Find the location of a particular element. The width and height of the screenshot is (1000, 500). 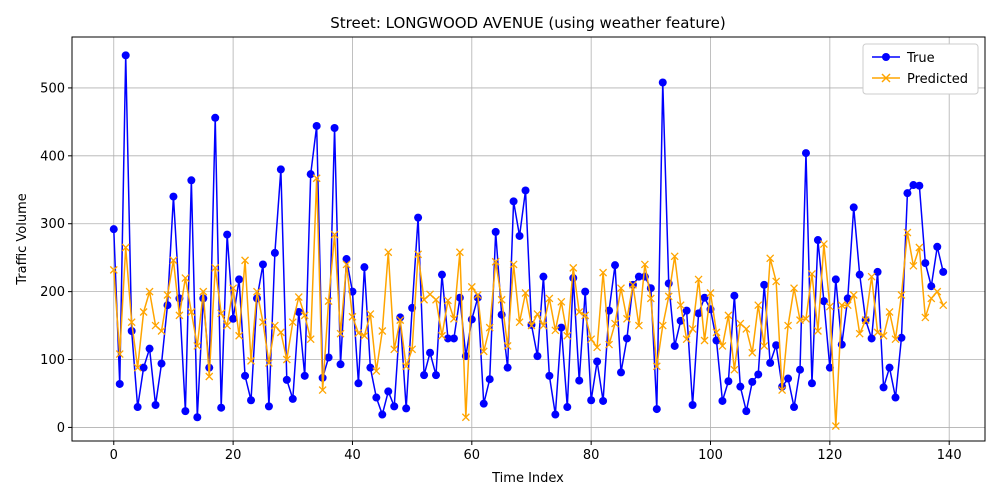

legend-predicted-marker is located at coordinates (886, 78).